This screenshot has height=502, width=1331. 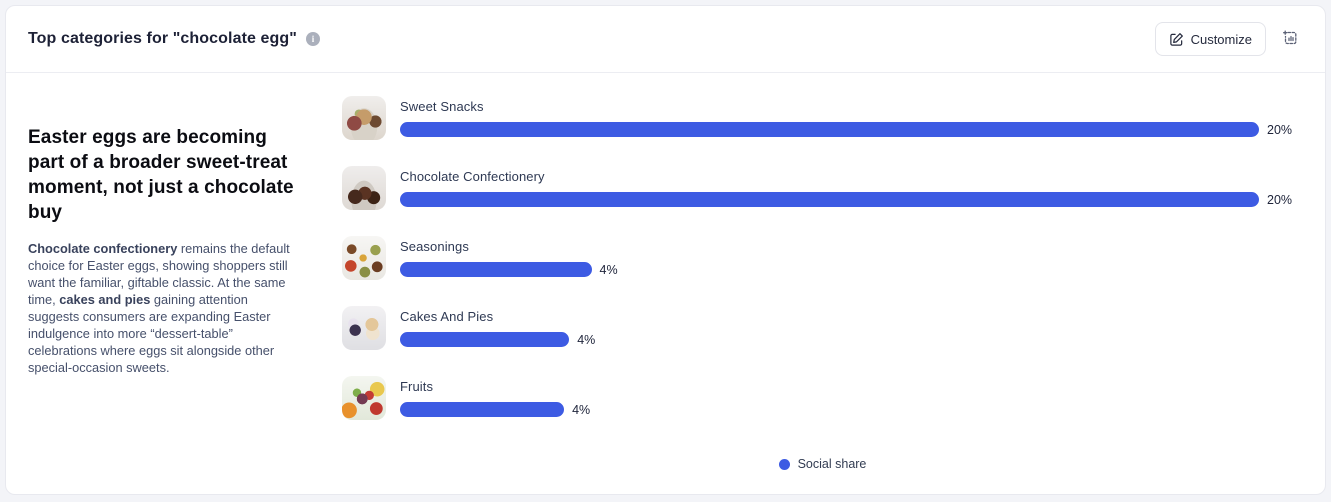 I want to click on fruits-photo, so click(x=364, y=398).